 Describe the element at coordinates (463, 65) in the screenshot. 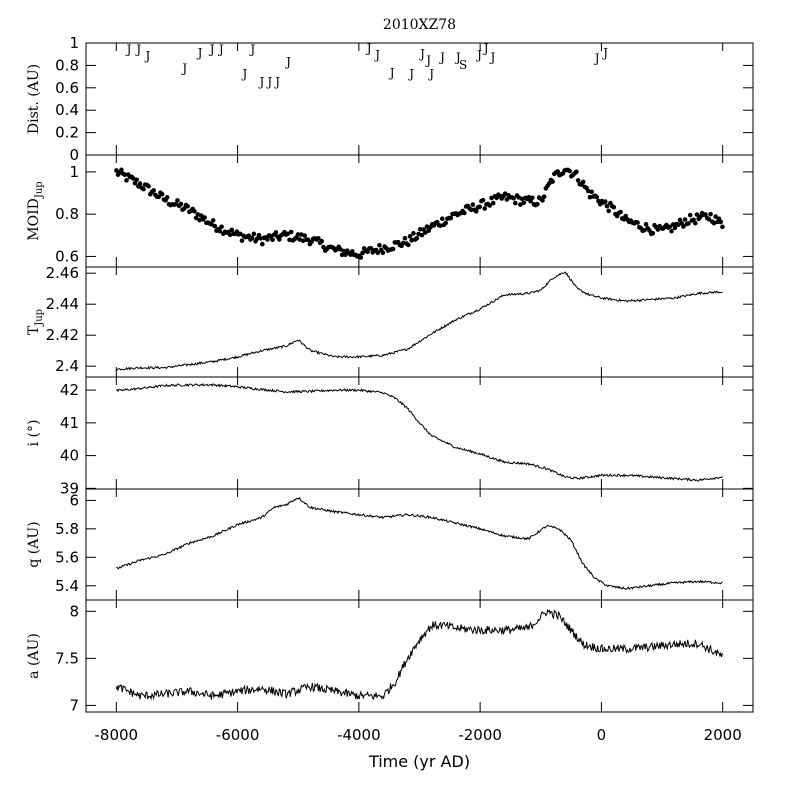

I see `encounter-marker: S` at that location.